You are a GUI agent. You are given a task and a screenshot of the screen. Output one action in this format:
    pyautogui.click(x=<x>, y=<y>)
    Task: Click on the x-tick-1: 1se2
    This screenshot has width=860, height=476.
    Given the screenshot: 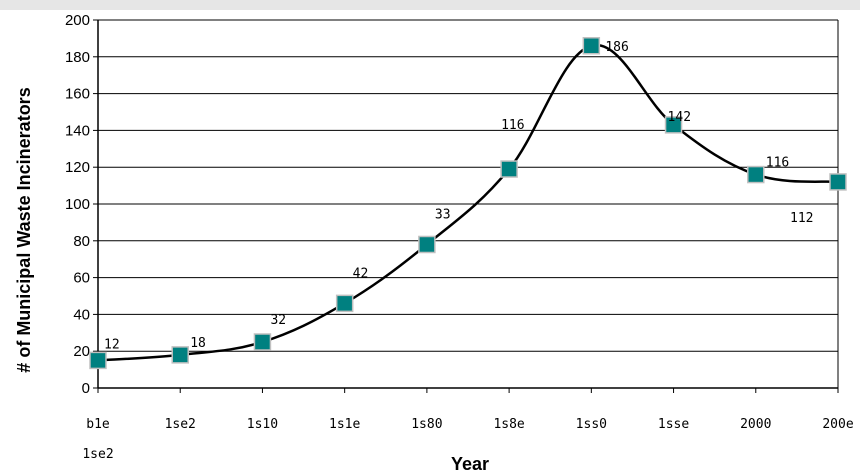 What is the action you would take?
    pyautogui.click(x=180, y=424)
    